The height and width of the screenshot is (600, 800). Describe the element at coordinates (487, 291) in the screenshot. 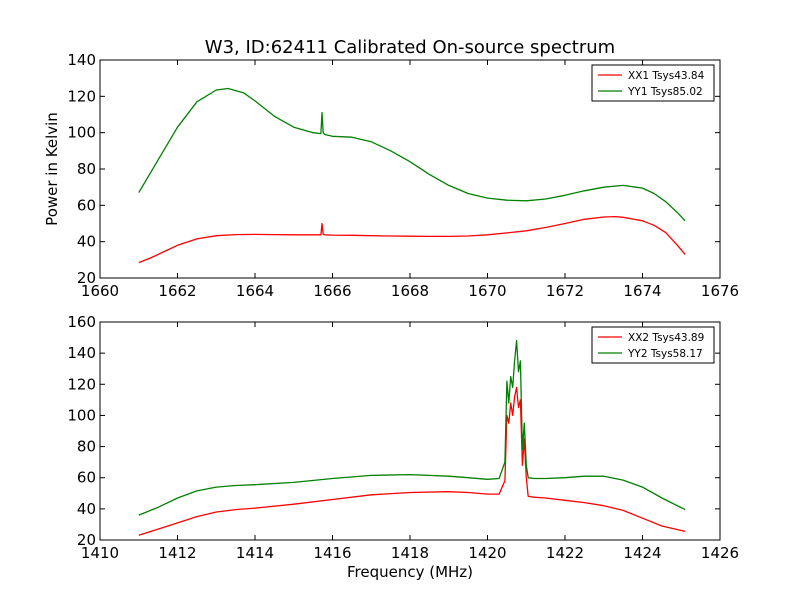

I see `x-tick-label: 1670` at that location.